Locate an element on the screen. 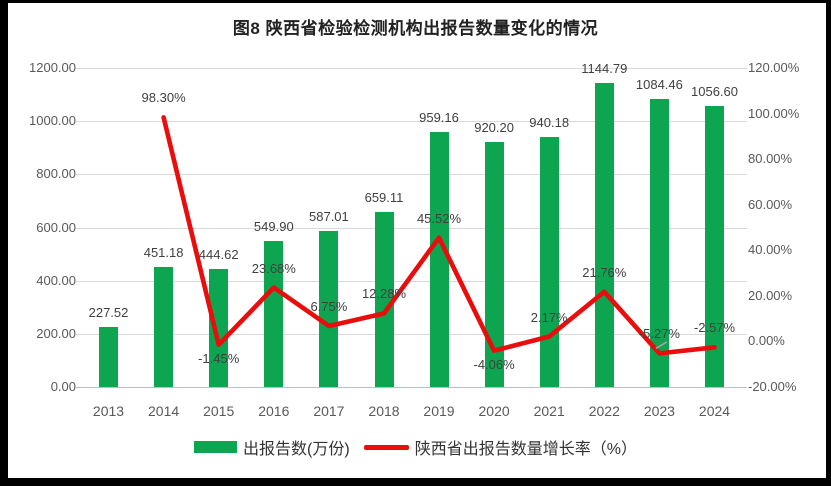 The height and width of the screenshot is (486, 831). bar-value-label: 1084.46 is located at coordinates (659, 84).